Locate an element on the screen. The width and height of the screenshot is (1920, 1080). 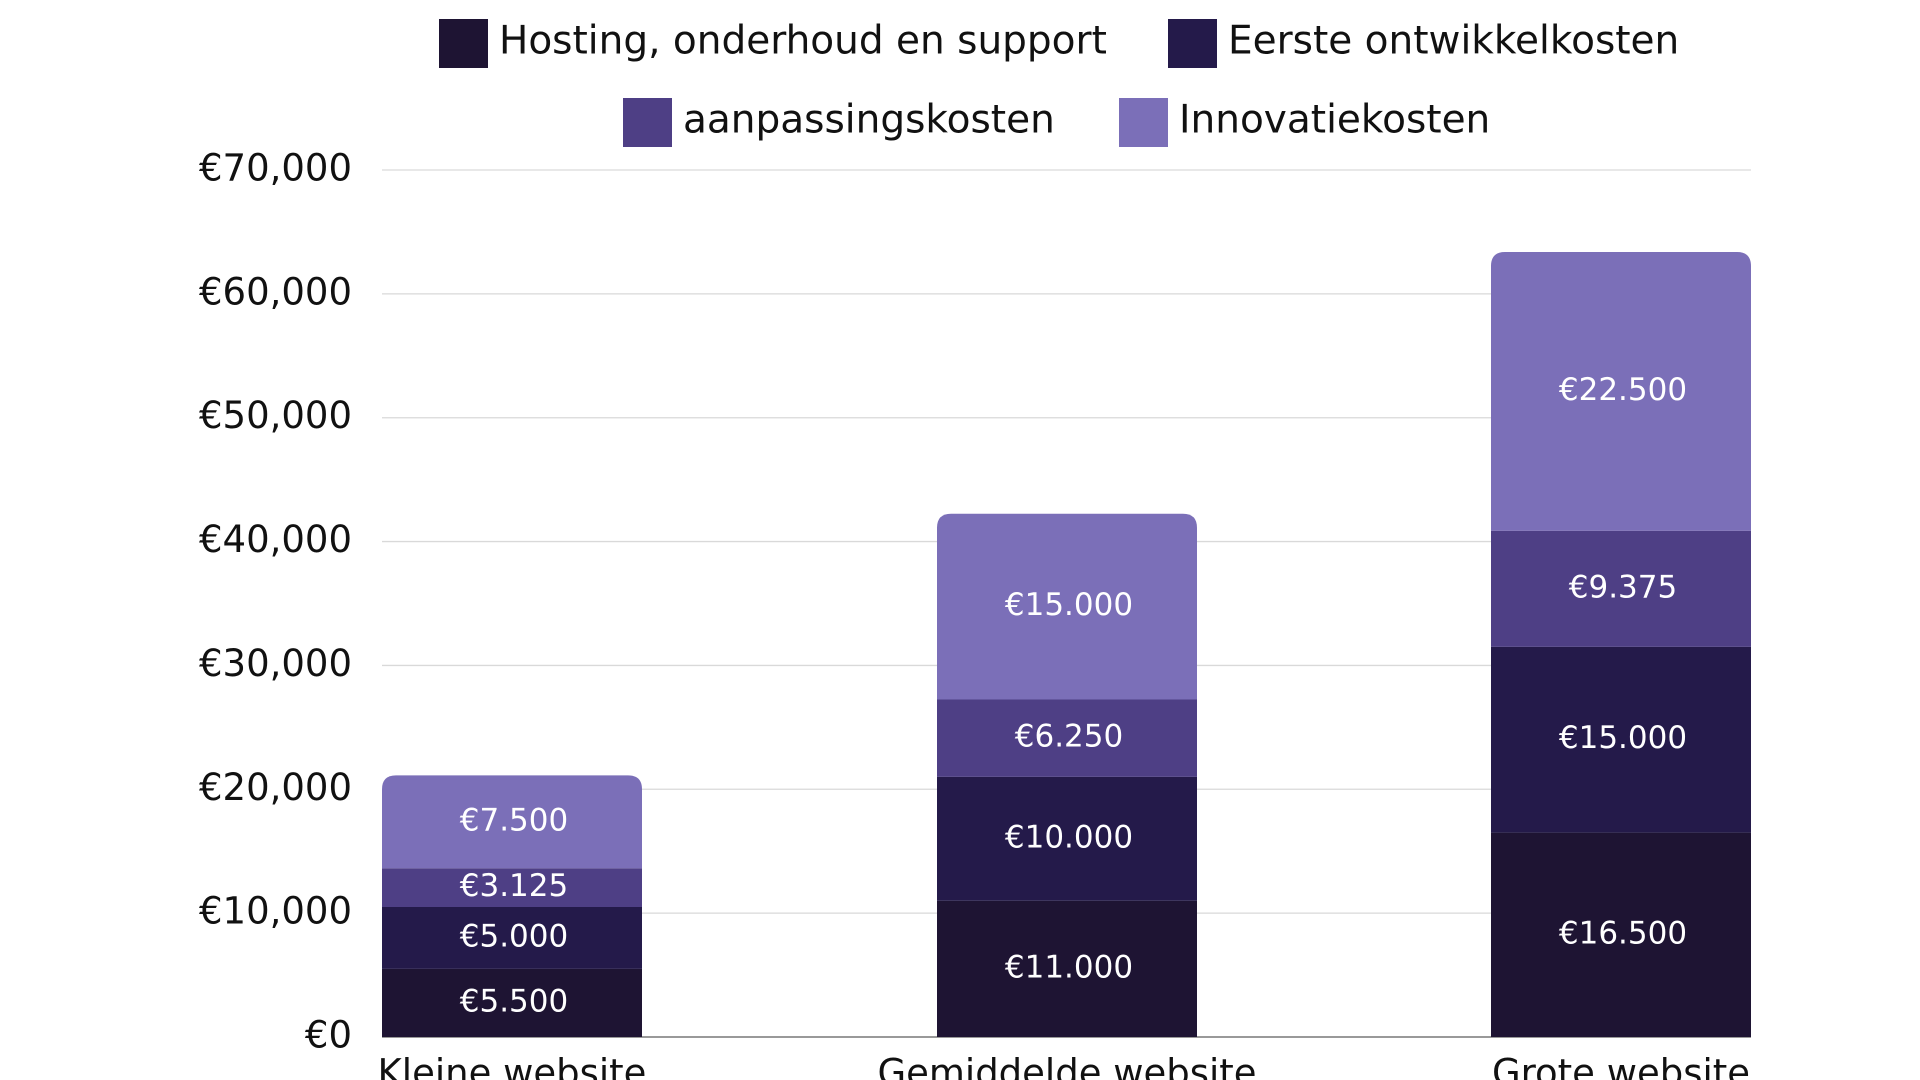
value-label: €9.375 is located at coordinates (1623, 587).